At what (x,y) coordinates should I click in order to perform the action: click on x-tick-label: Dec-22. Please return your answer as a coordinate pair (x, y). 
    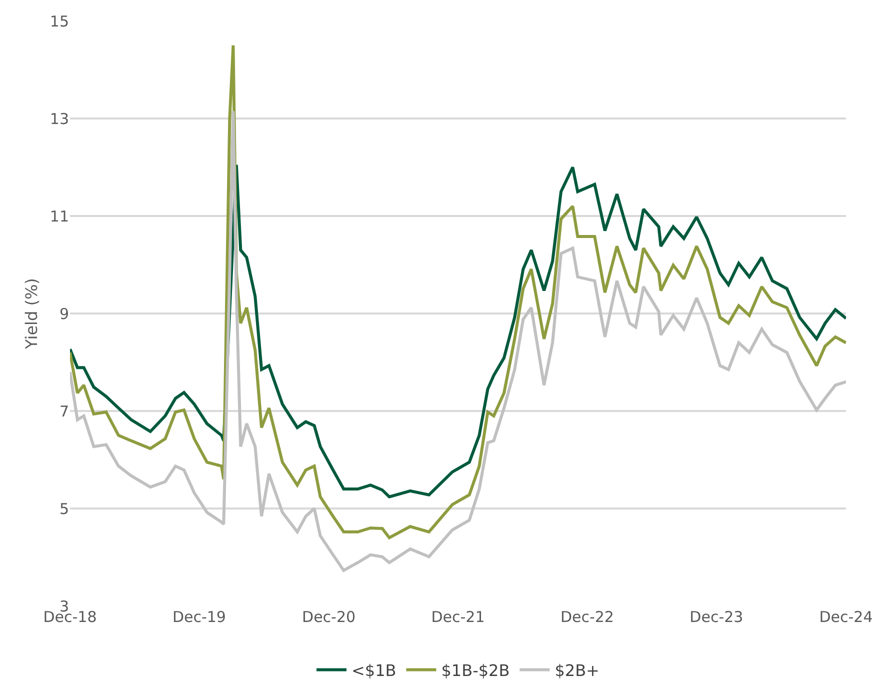
    Looking at the image, I should click on (587, 617).